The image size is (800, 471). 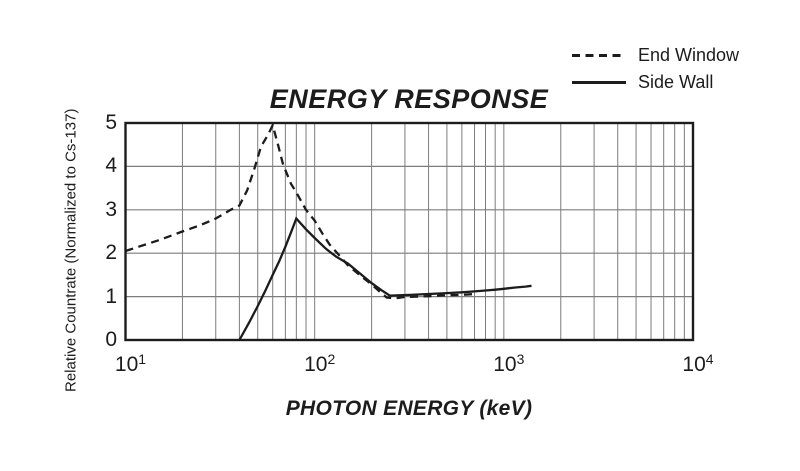 I want to click on y-tick-0: 0, so click(x=111, y=339).